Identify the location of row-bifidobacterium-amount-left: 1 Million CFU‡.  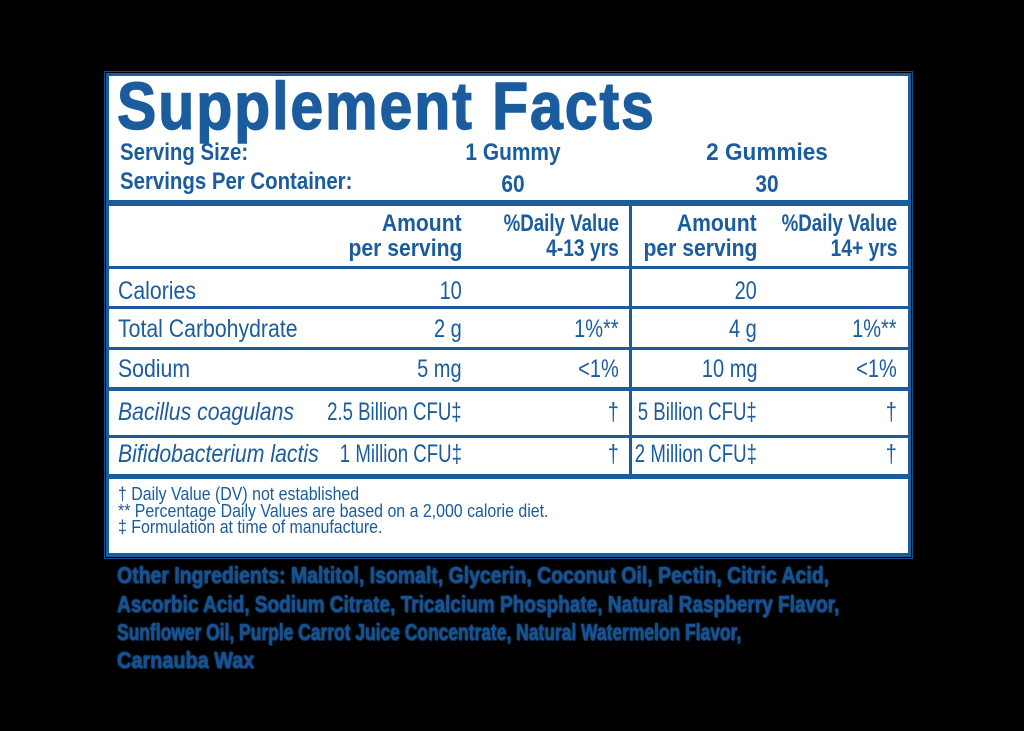
(400, 454).